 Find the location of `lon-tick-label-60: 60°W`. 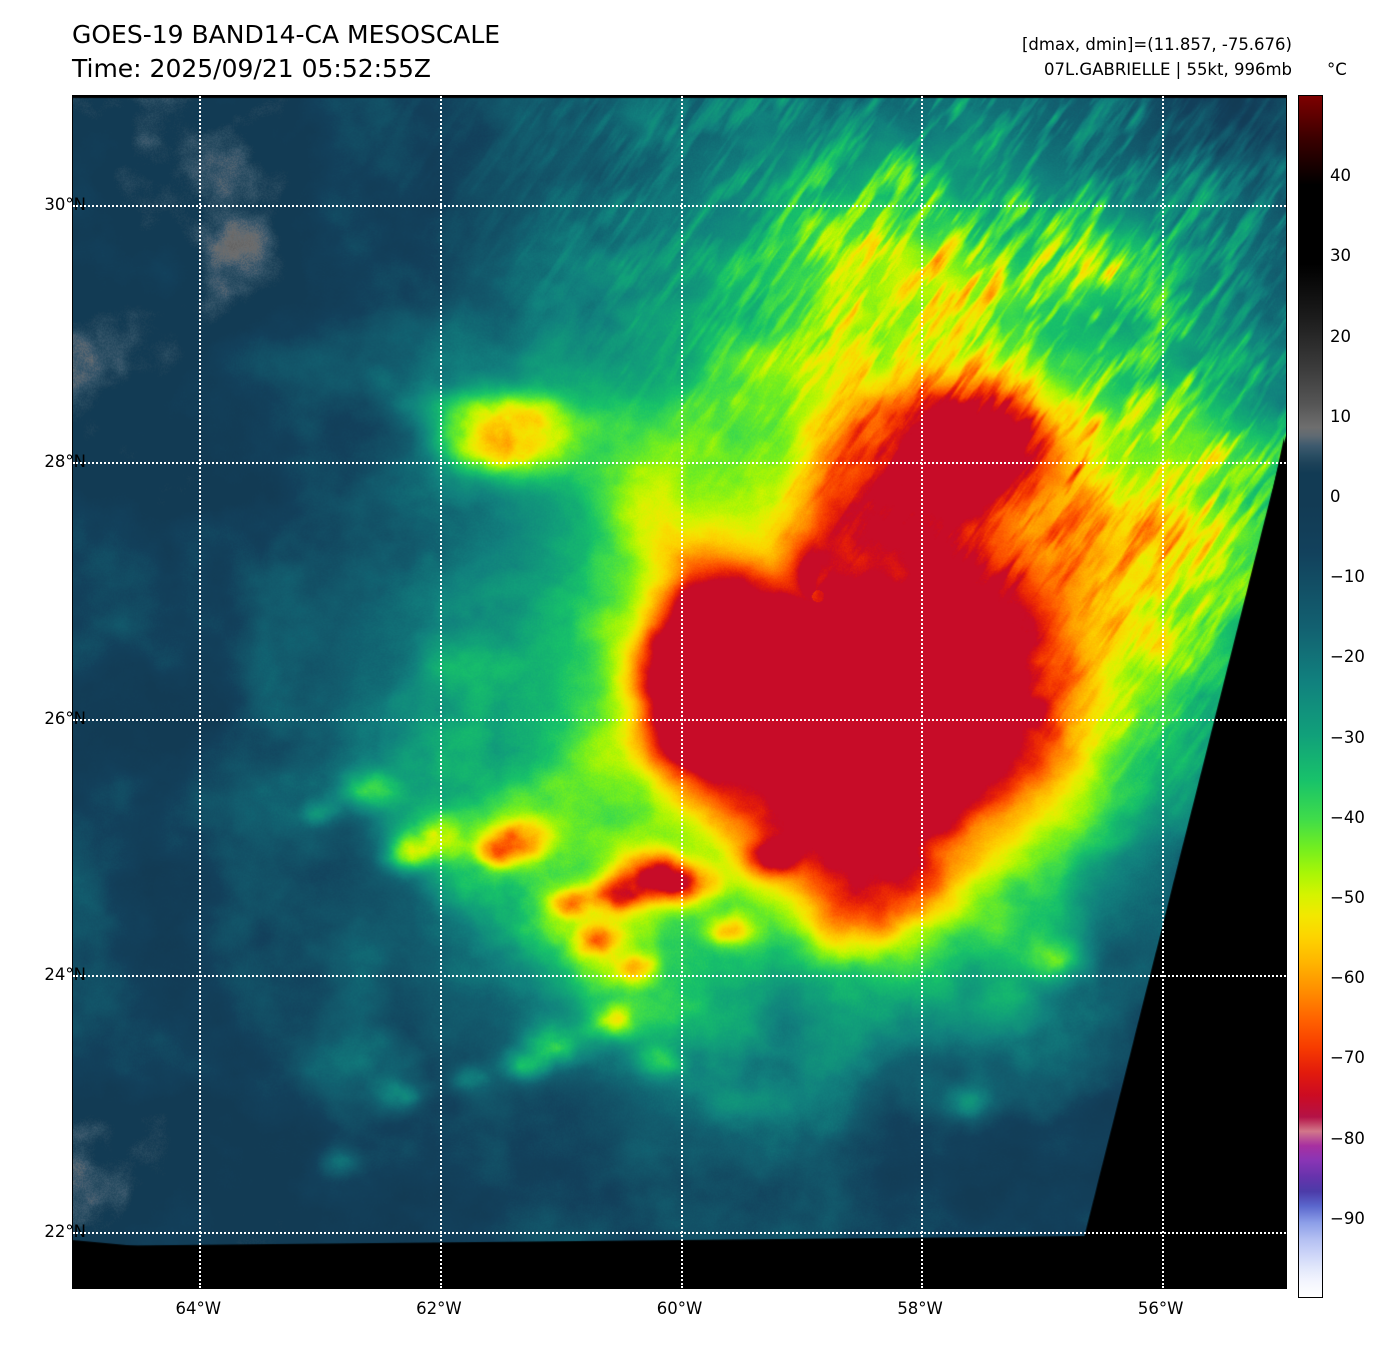

lon-tick-label-60: 60°W is located at coordinates (679, 1308).